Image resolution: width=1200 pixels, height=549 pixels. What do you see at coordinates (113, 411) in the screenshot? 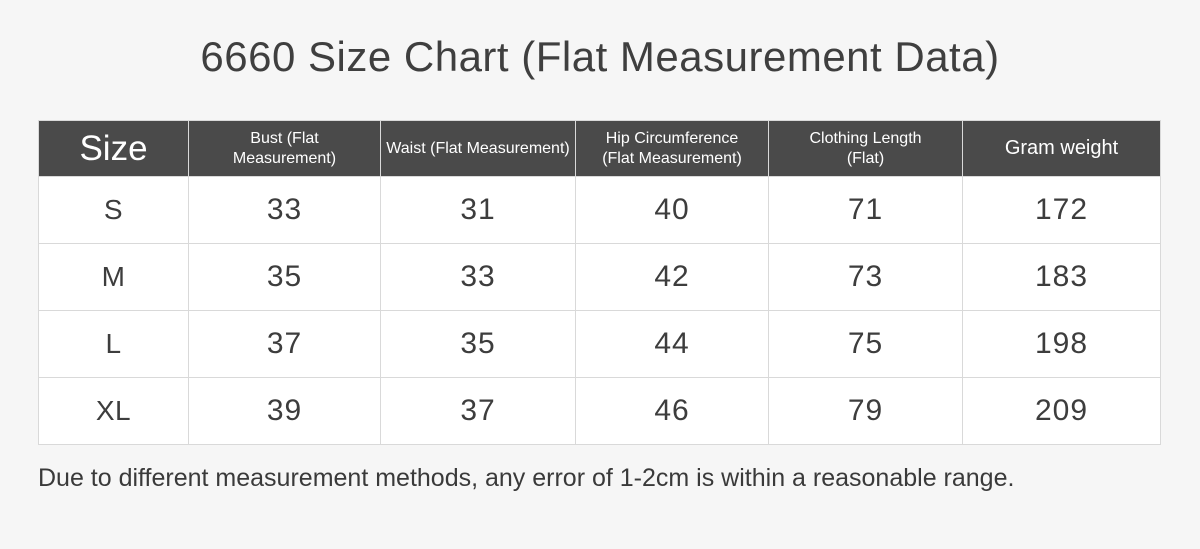
I see `cell-size: XL` at bounding box center [113, 411].